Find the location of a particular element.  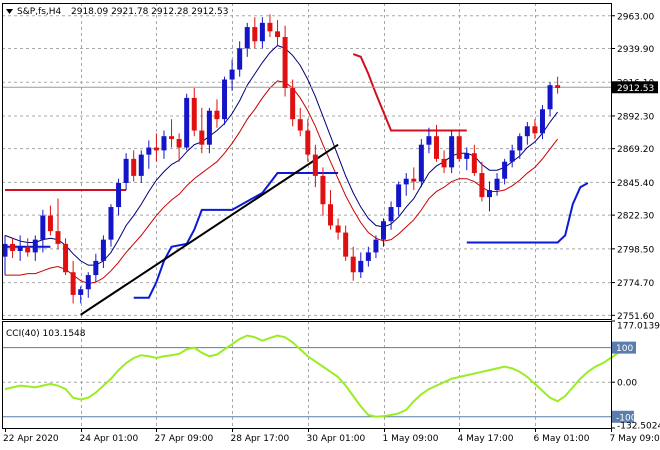

time-tick-label: 28 Apr 17:00 is located at coordinates (260, 439).